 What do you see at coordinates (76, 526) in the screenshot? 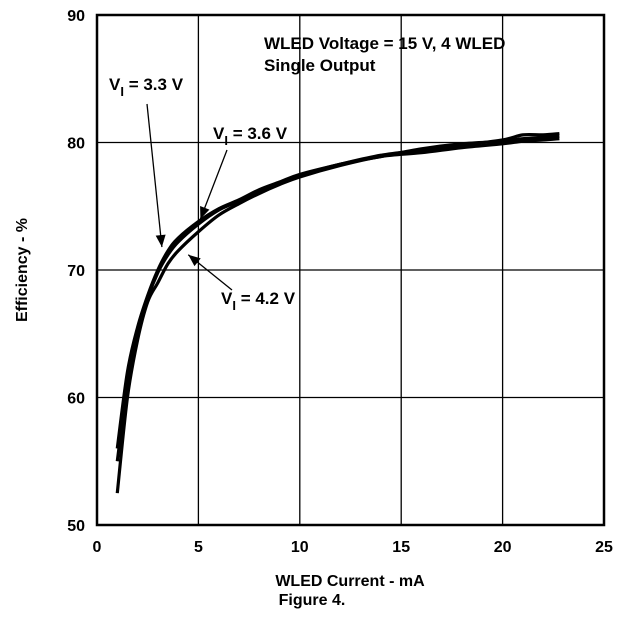
I see `y-tick-label: 50` at bounding box center [76, 526].